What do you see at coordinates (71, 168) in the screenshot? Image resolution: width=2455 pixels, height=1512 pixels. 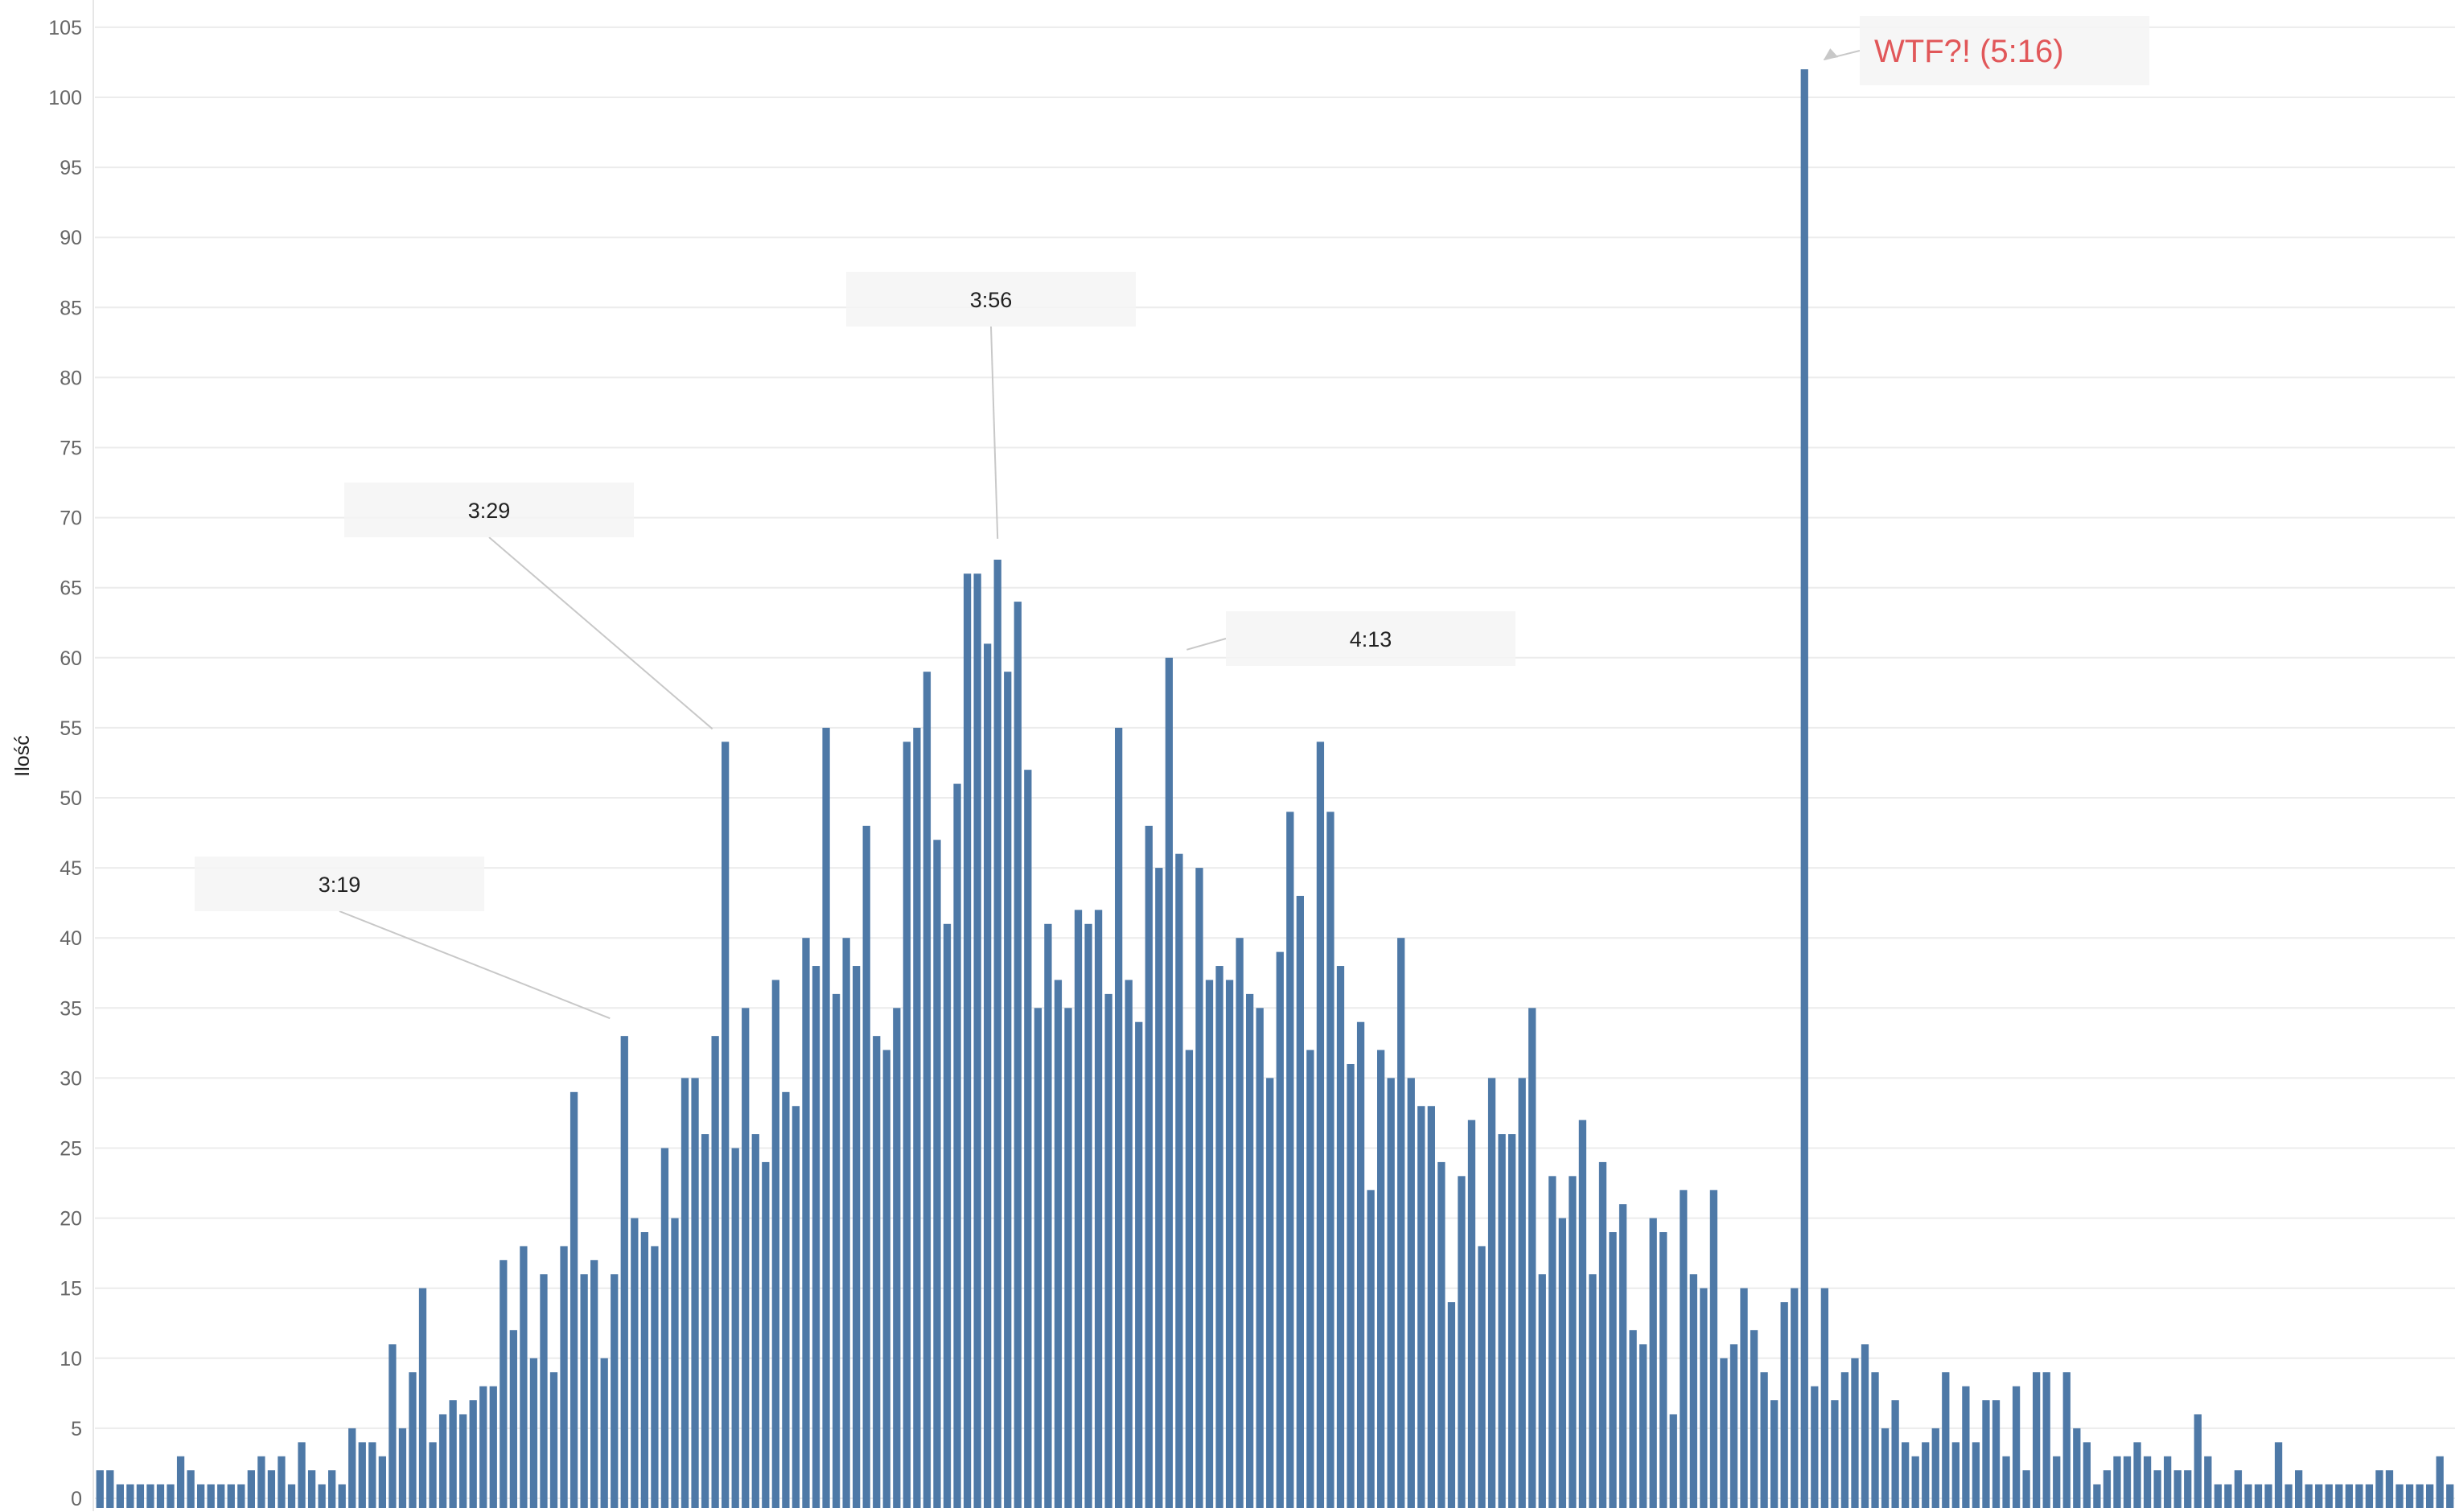 I see `y-tick-label: 95` at bounding box center [71, 168].